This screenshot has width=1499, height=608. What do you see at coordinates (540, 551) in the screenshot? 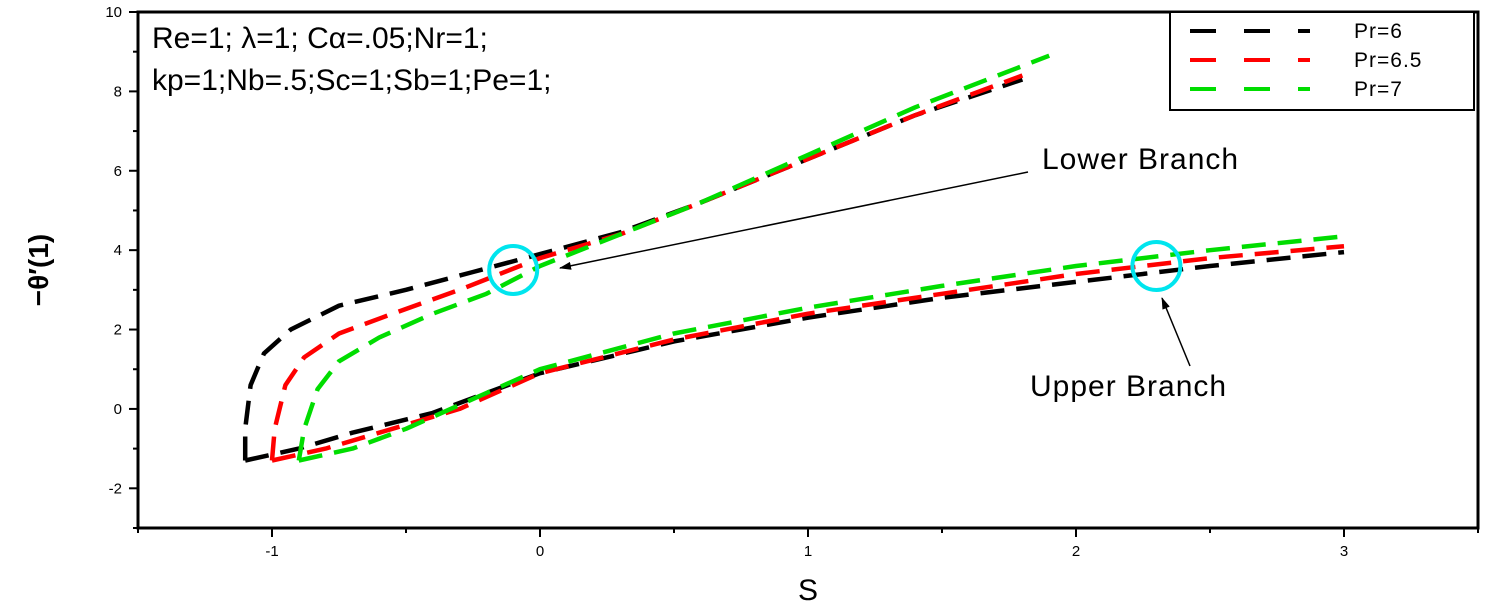
I see `x-tick-label: 0` at bounding box center [540, 551].